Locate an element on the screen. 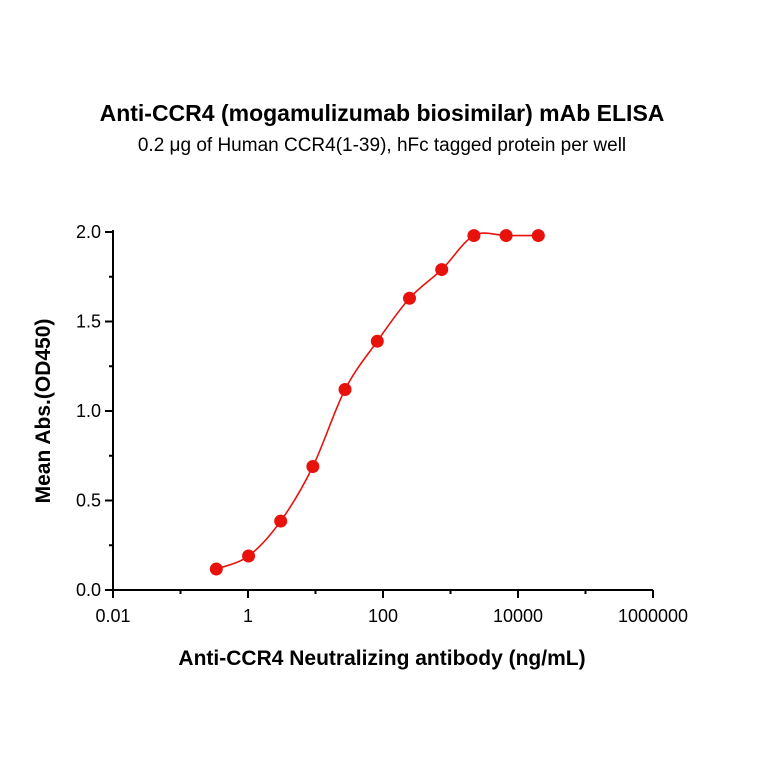  y-tick-label: 1.0 is located at coordinates (88, 411).